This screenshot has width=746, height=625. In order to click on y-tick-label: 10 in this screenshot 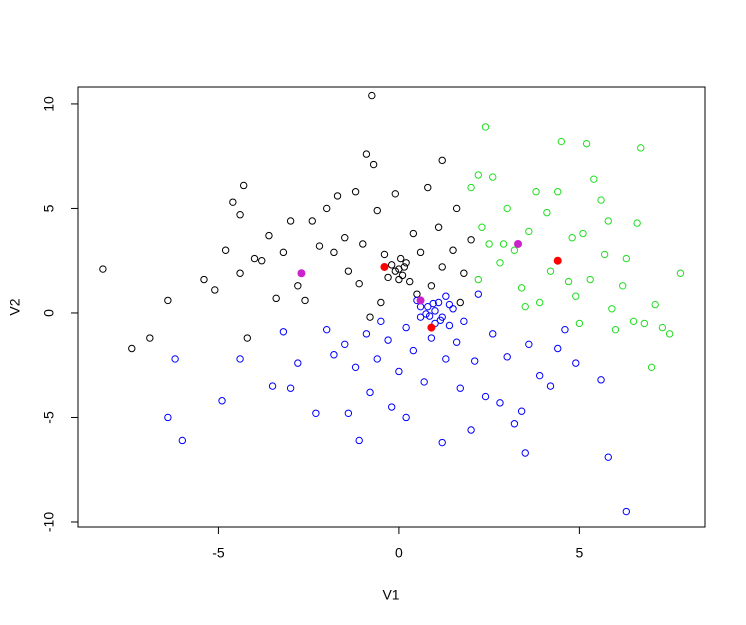, I will do `click(49, 104)`.